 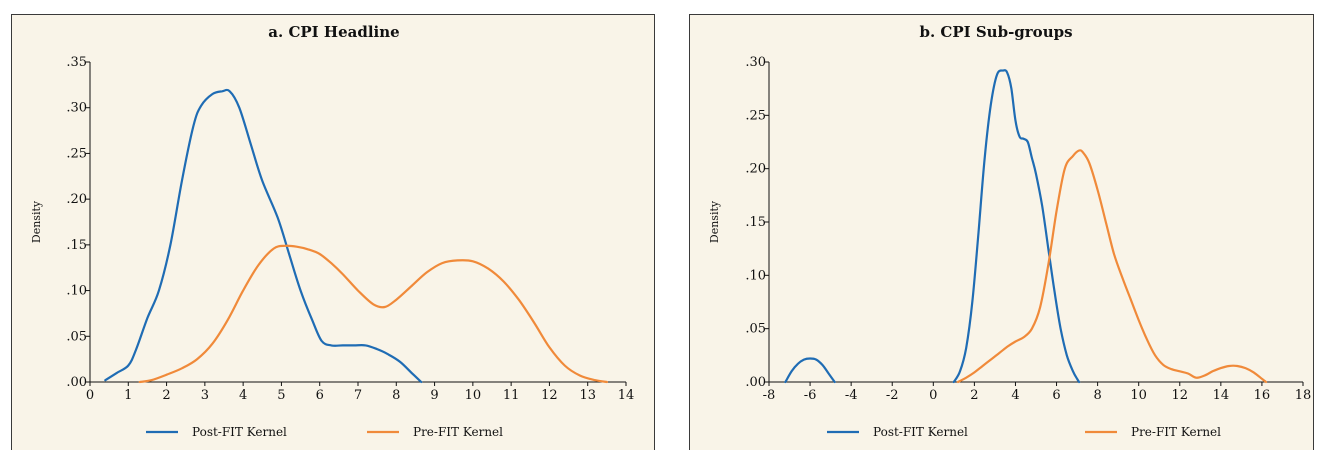 What do you see at coordinates (769, 395) in the screenshot?
I see `x-tick-label: -8` at bounding box center [769, 395].